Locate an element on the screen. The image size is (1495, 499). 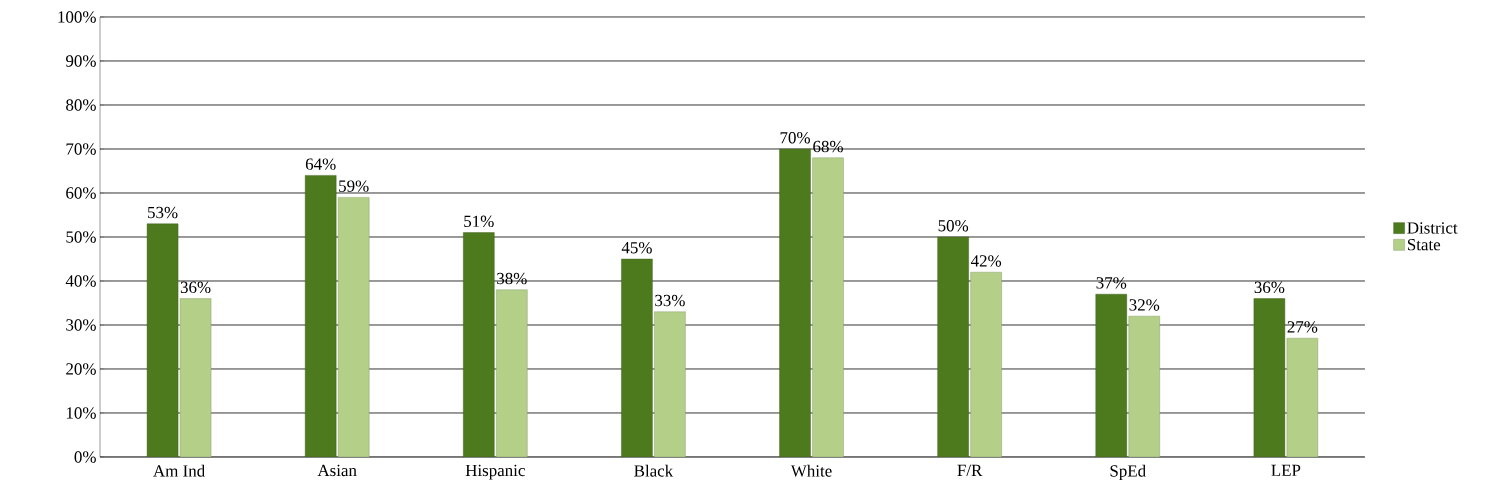
data-label: 45% is located at coordinates (636, 247).